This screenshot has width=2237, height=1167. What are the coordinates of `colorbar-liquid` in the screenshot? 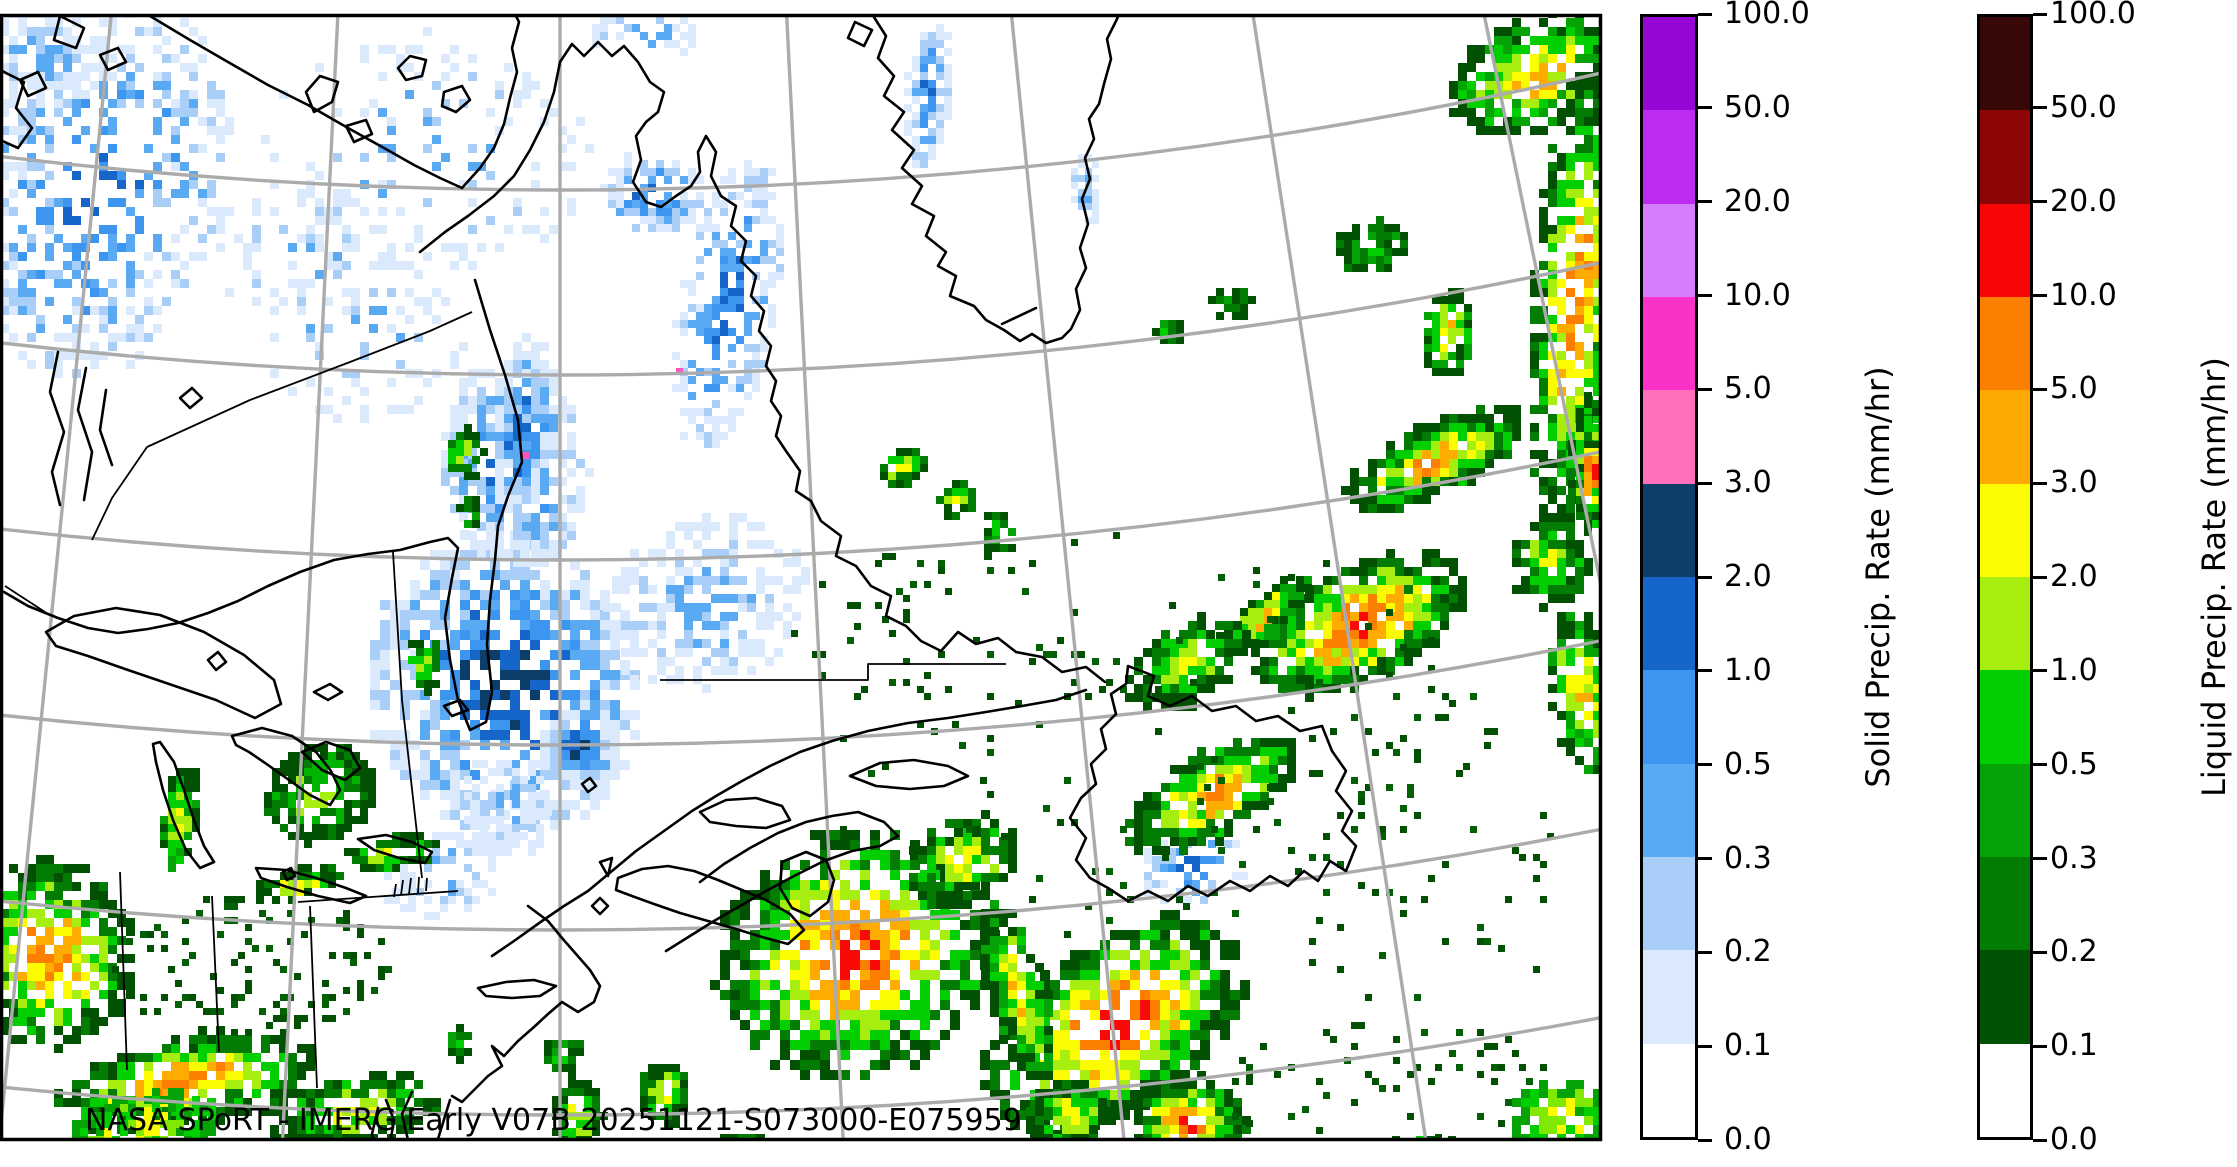 It's located at (2005, 577).